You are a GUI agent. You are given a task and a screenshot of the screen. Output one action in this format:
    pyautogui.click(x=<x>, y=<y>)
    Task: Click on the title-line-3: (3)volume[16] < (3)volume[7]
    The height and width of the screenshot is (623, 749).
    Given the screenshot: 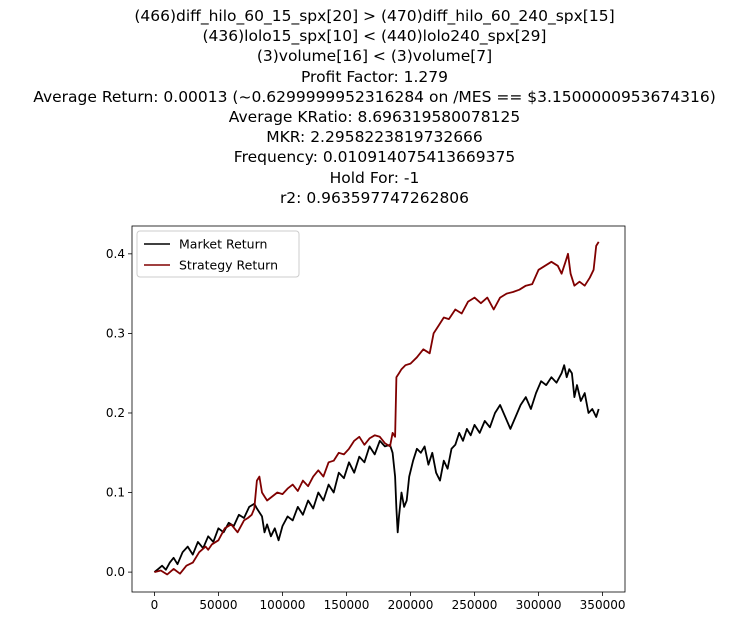 What is the action you would take?
    pyautogui.click(x=374, y=56)
    